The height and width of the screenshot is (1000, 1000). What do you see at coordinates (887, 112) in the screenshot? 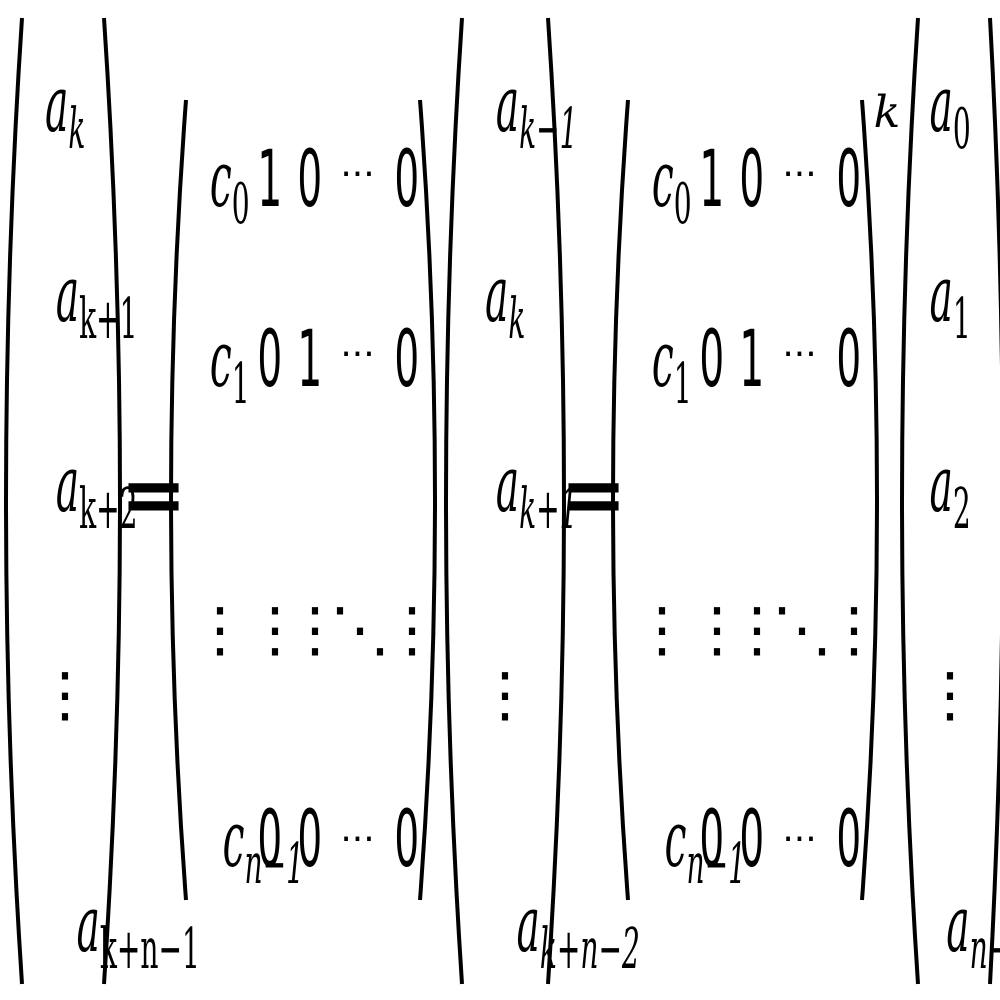
I see `matrix-power-exponent: k` at bounding box center [887, 112].